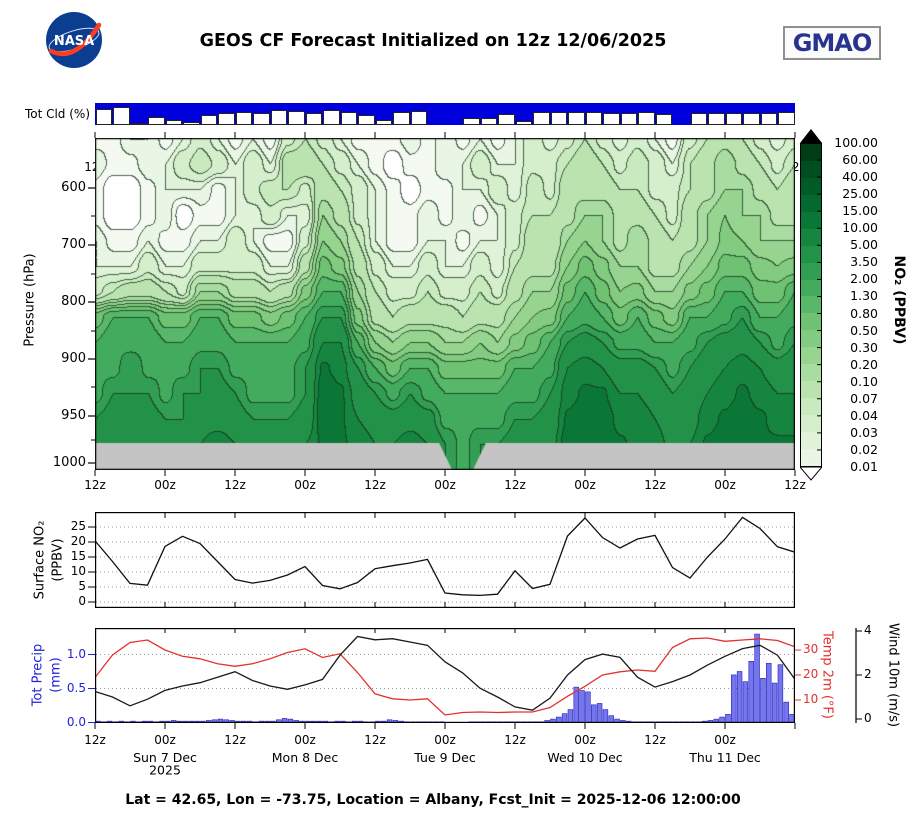  I want to click on colorbar-tick-label: 0.01, so click(864, 466).